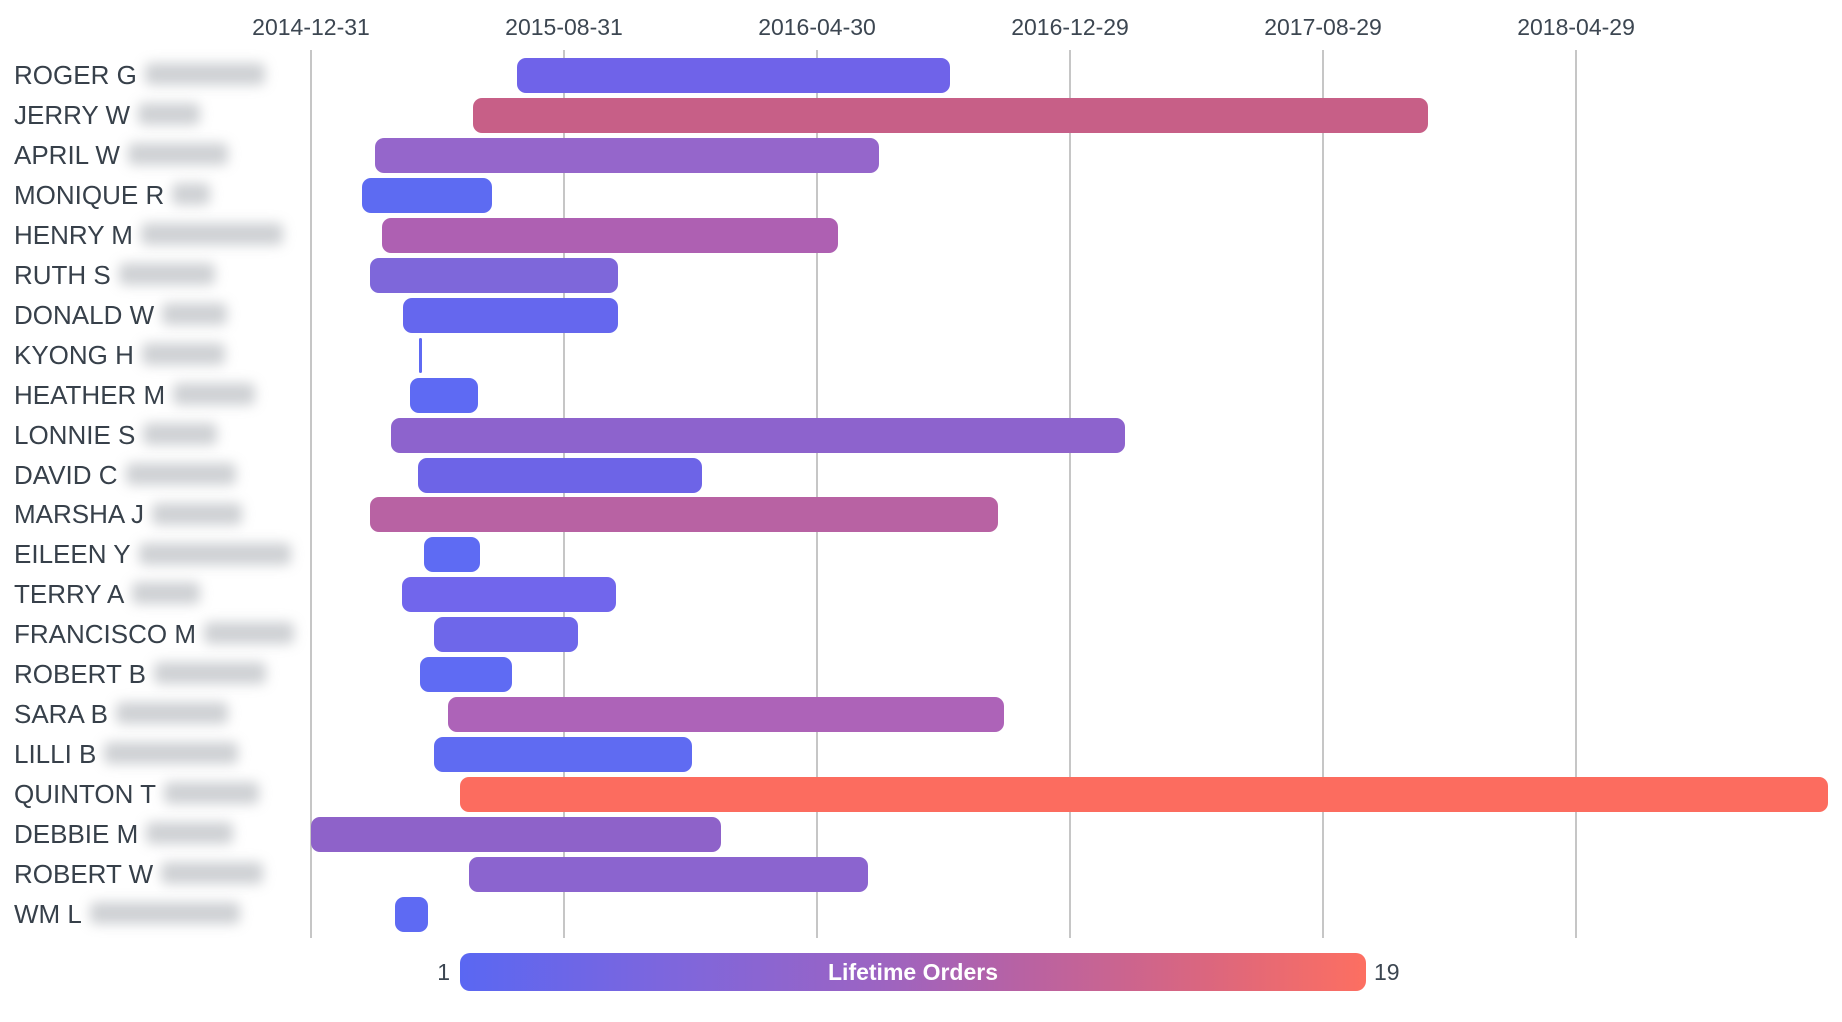 This screenshot has height=1022, width=1842. I want to click on customer-name-visible-text: DONALD W, so click(84, 314).